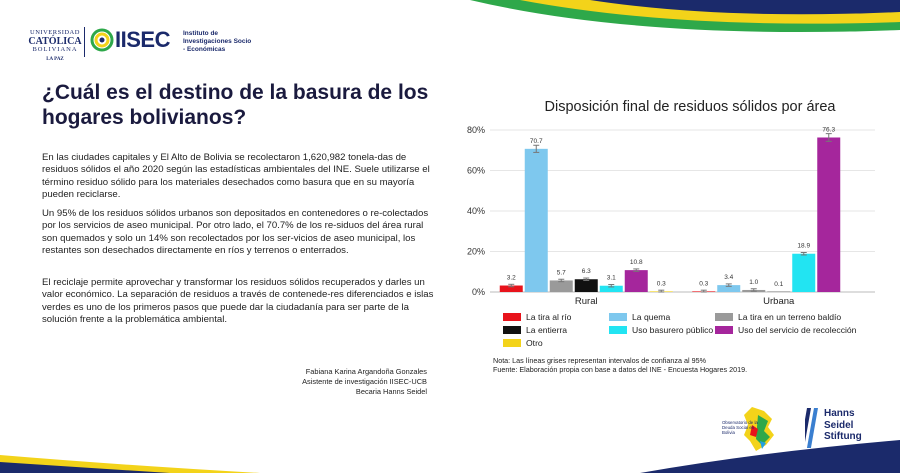 This screenshot has width=900, height=473. What do you see at coordinates (142, 39) in the screenshot?
I see `iisec-wordmark: IISEC` at bounding box center [142, 39].